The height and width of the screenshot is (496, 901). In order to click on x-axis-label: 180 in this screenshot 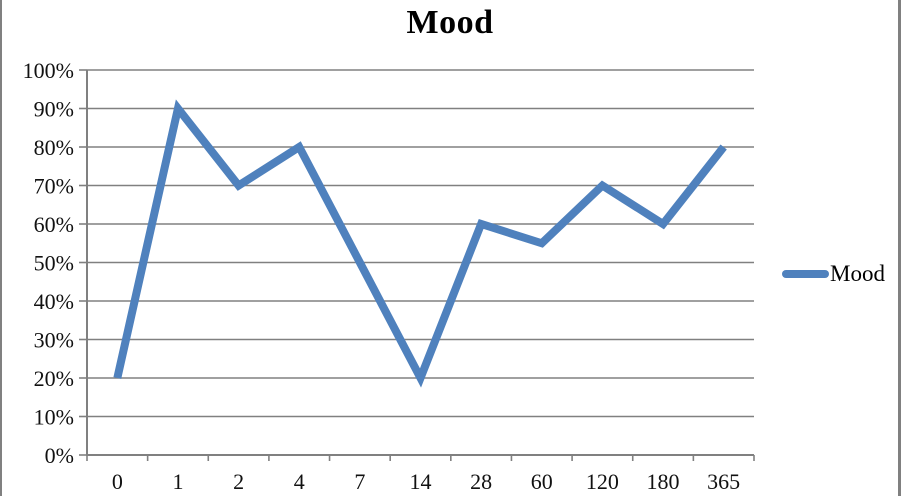, I will do `click(663, 481)`.